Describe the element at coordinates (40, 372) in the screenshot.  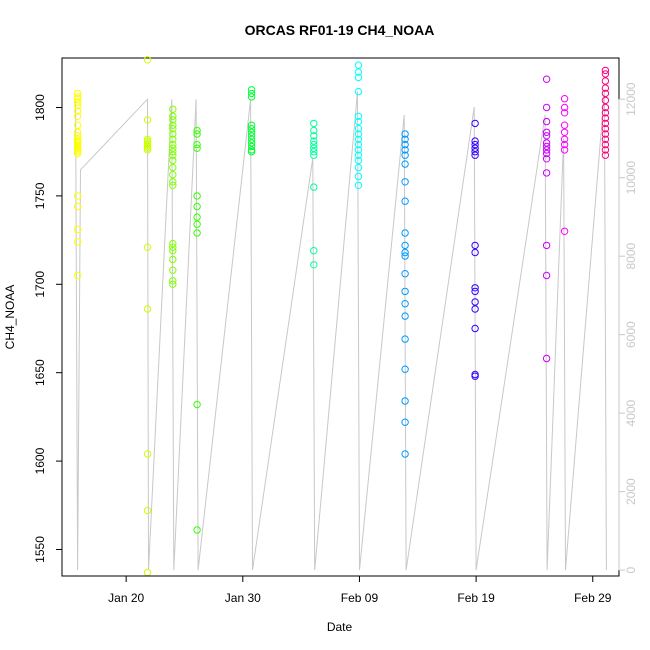
I see `y-tick-label: 1650` at that location.